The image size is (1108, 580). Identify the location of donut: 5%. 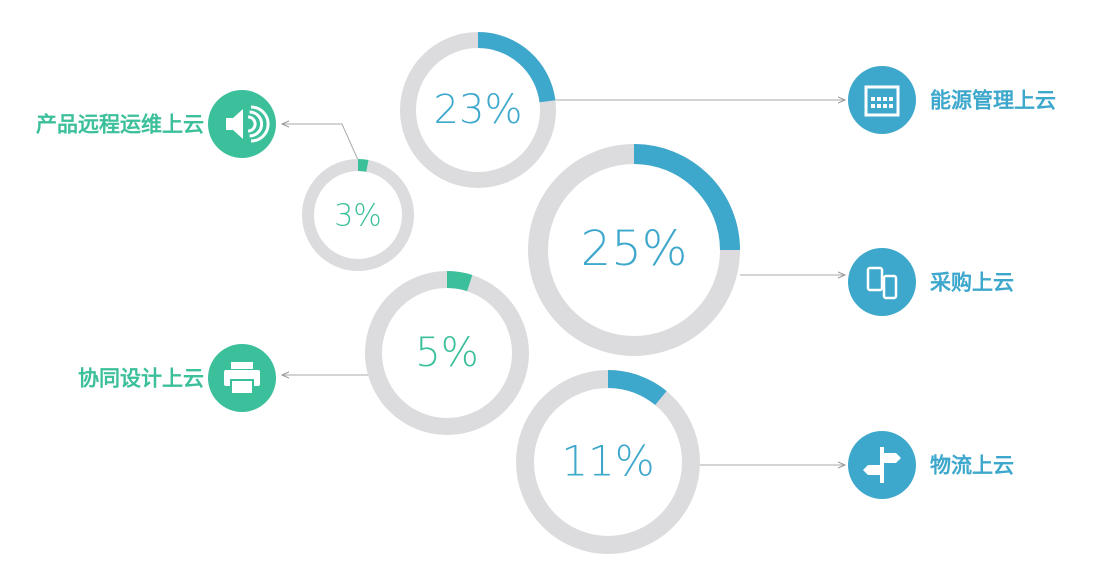
(447, 353).